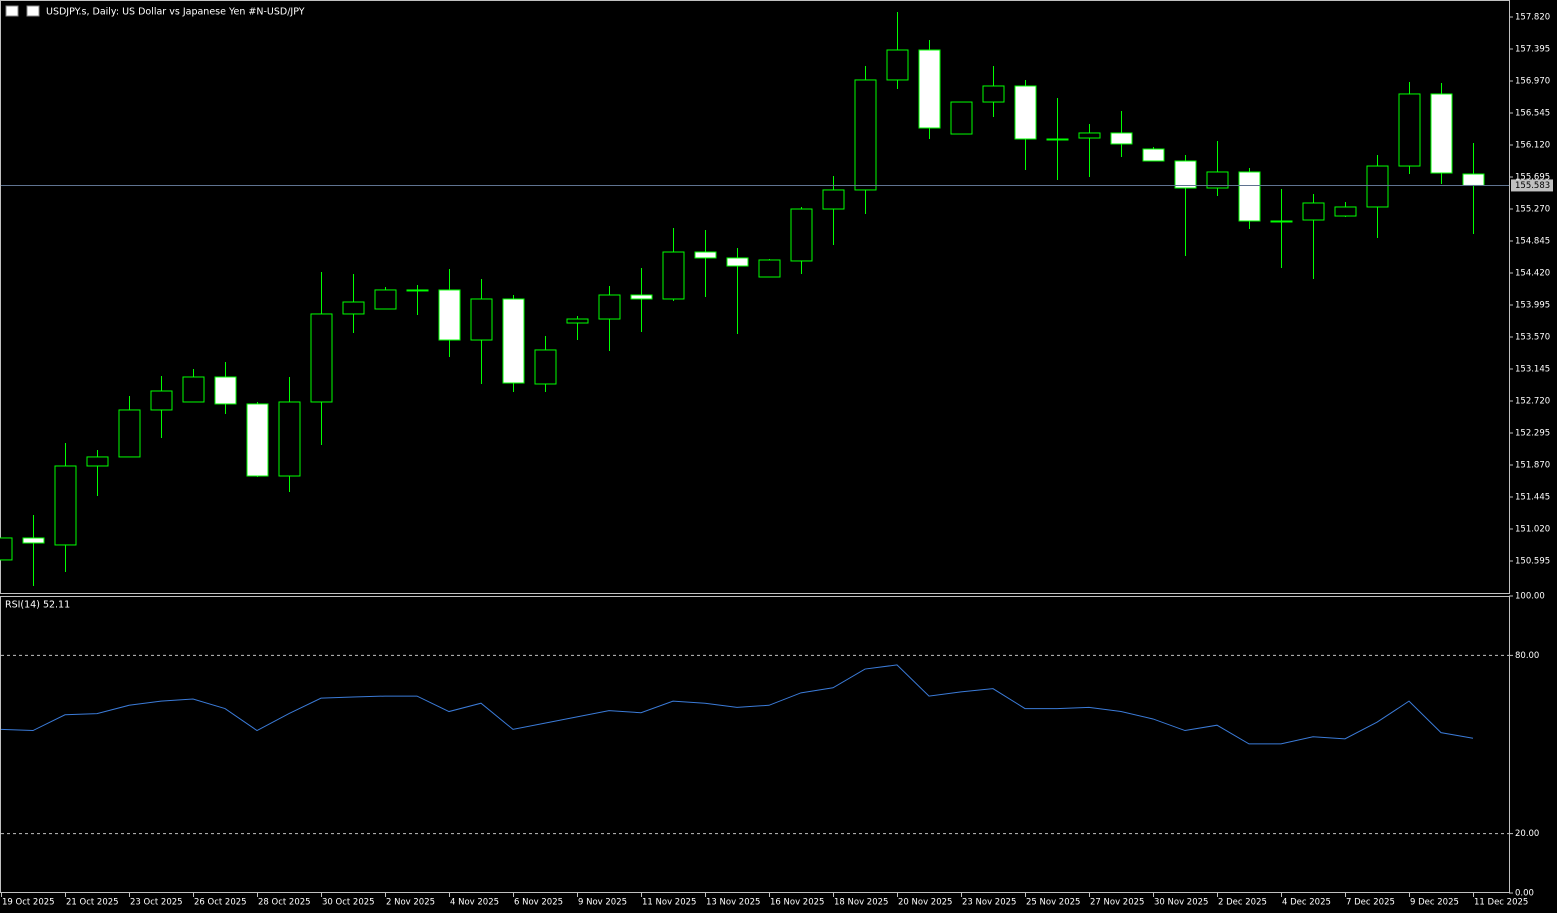  Describe the element at coordinates (538, 903) in the screenshot. I see `x-tick-label: 6 Nov 2025` at that location.